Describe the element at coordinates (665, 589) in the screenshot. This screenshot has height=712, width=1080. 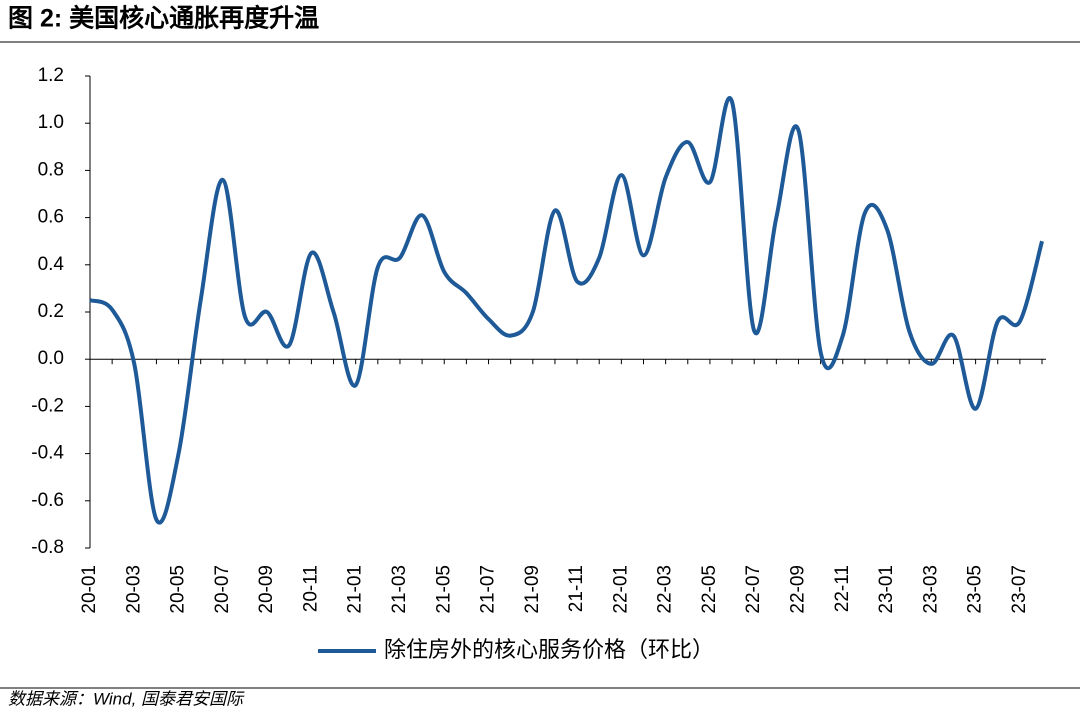
I see `x-tick-label: 22-03` at that location.